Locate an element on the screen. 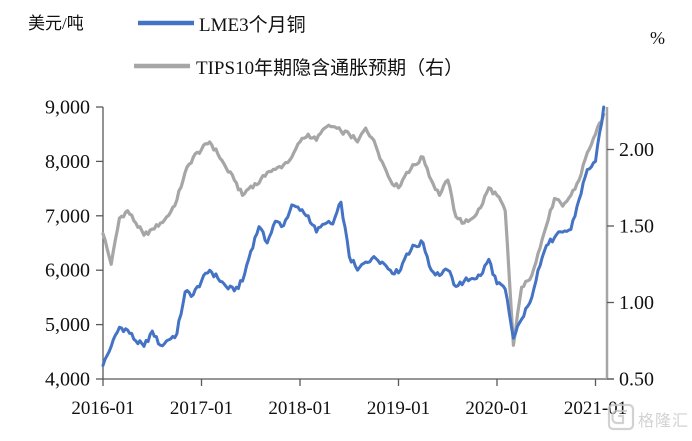 Image resolution: width=692 pixels, height=441 pixels. right-axis-tick-label: 1.50 is located at coordinates (636, 227).